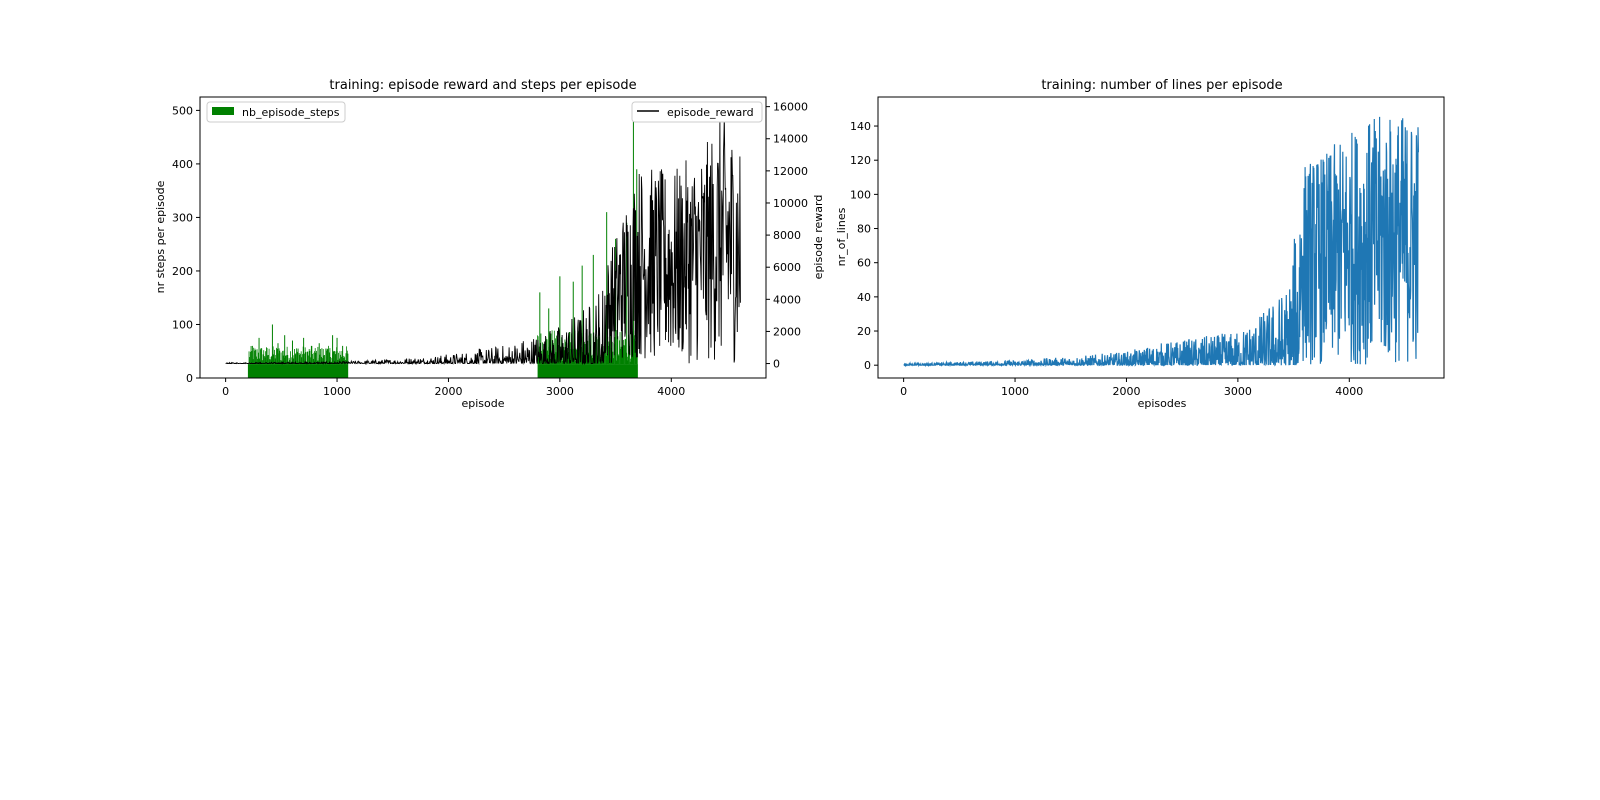 The height and width of the screenshot is (800, 1600). Describe the element at coordinates (787, 331) in the screenshot. I see `y-right-tick-label: 2000` at that location.